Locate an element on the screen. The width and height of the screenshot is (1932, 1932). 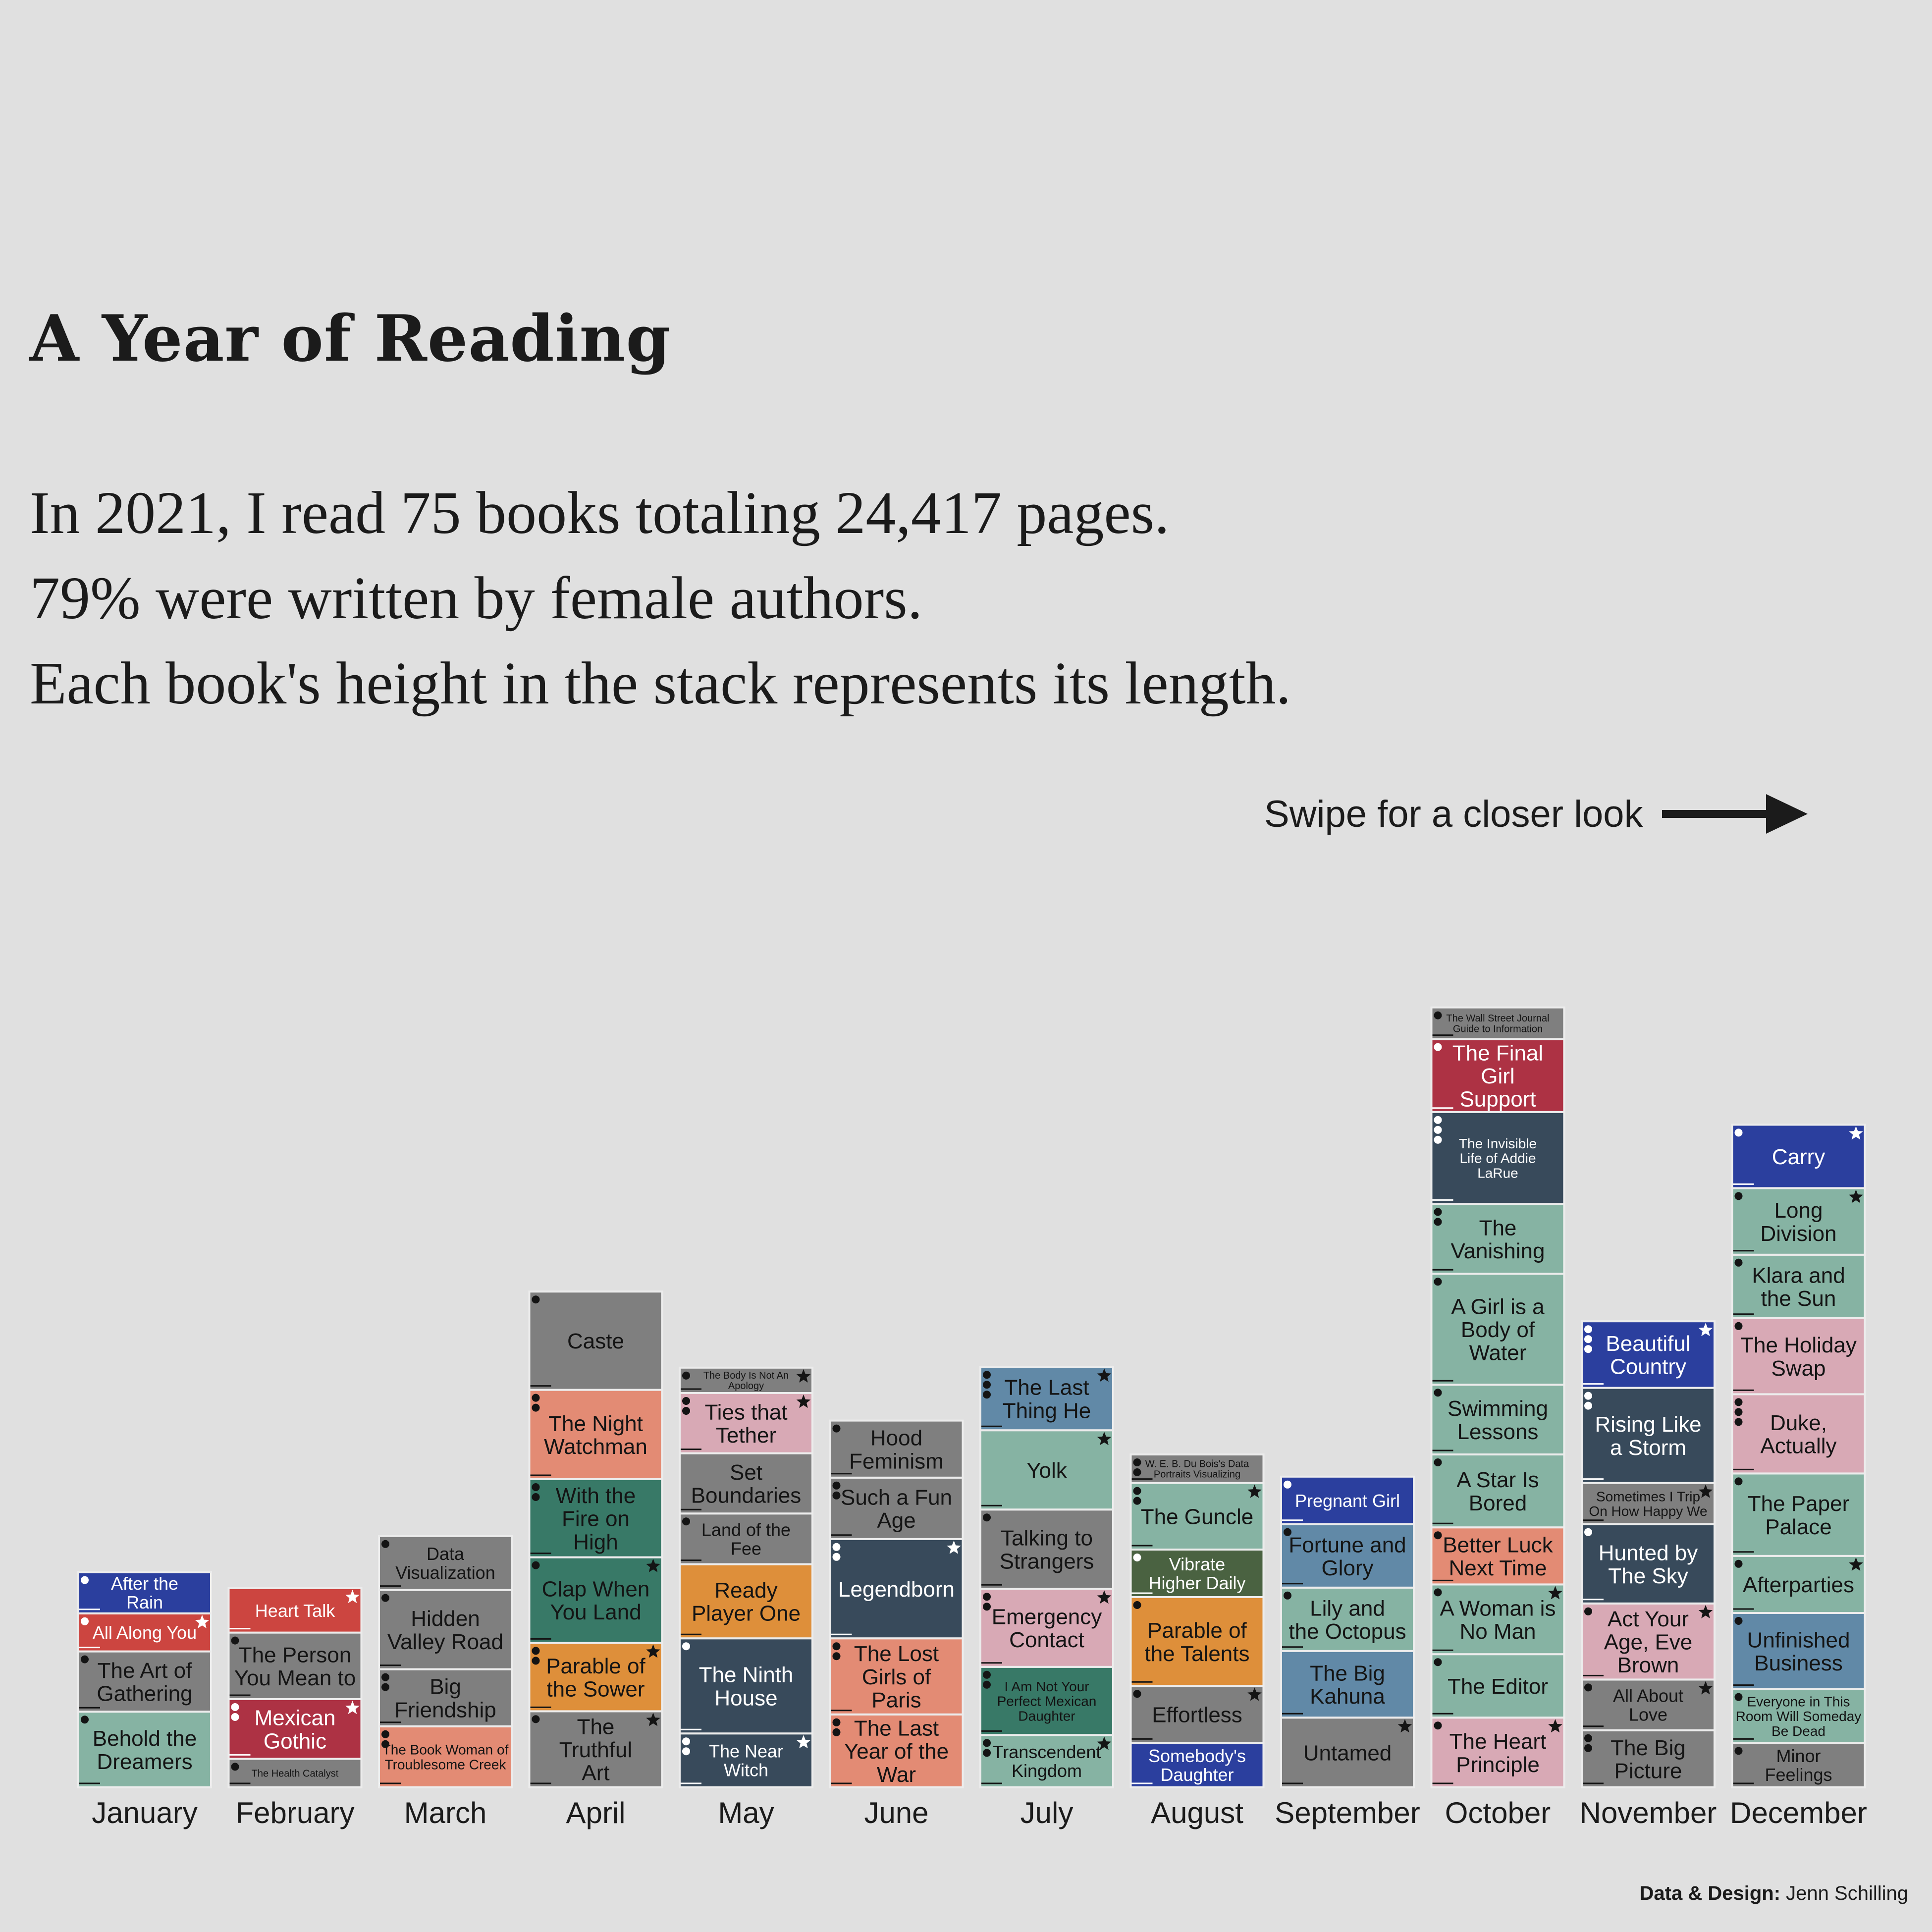
book-title: Transcendent Kingdom is located at coordinates (1047, 1761).